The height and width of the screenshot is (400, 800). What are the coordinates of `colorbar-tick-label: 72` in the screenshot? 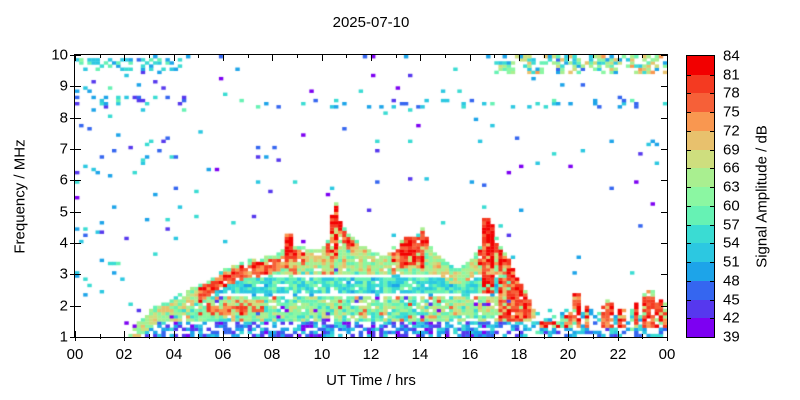 It's located at (731, 131).